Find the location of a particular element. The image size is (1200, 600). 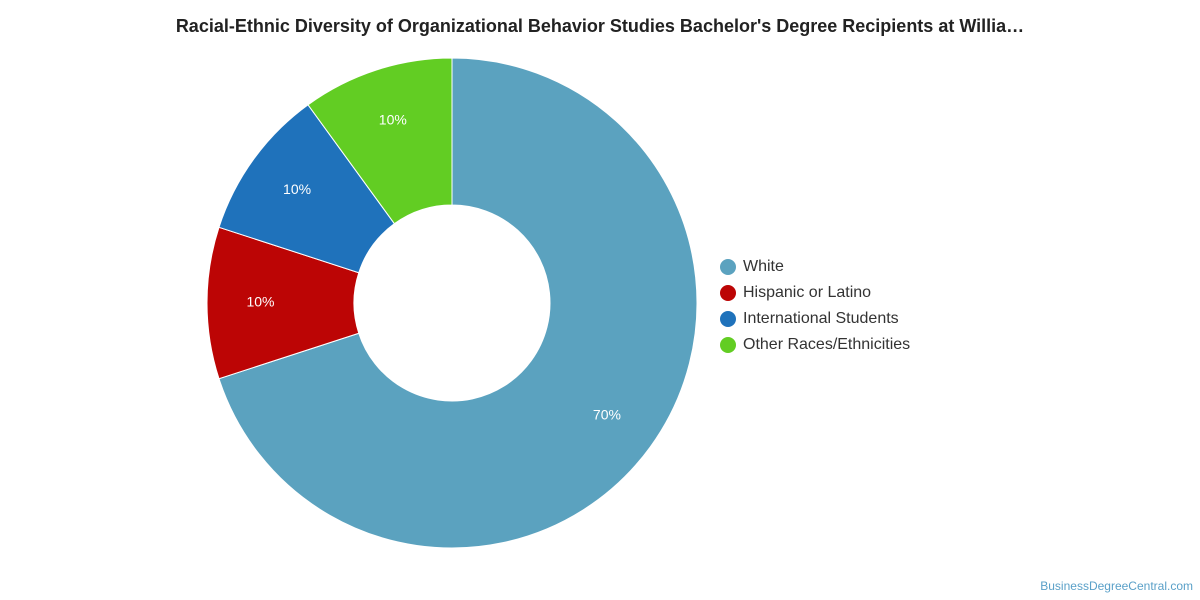

slice-other is located at coordinates (380, 141).